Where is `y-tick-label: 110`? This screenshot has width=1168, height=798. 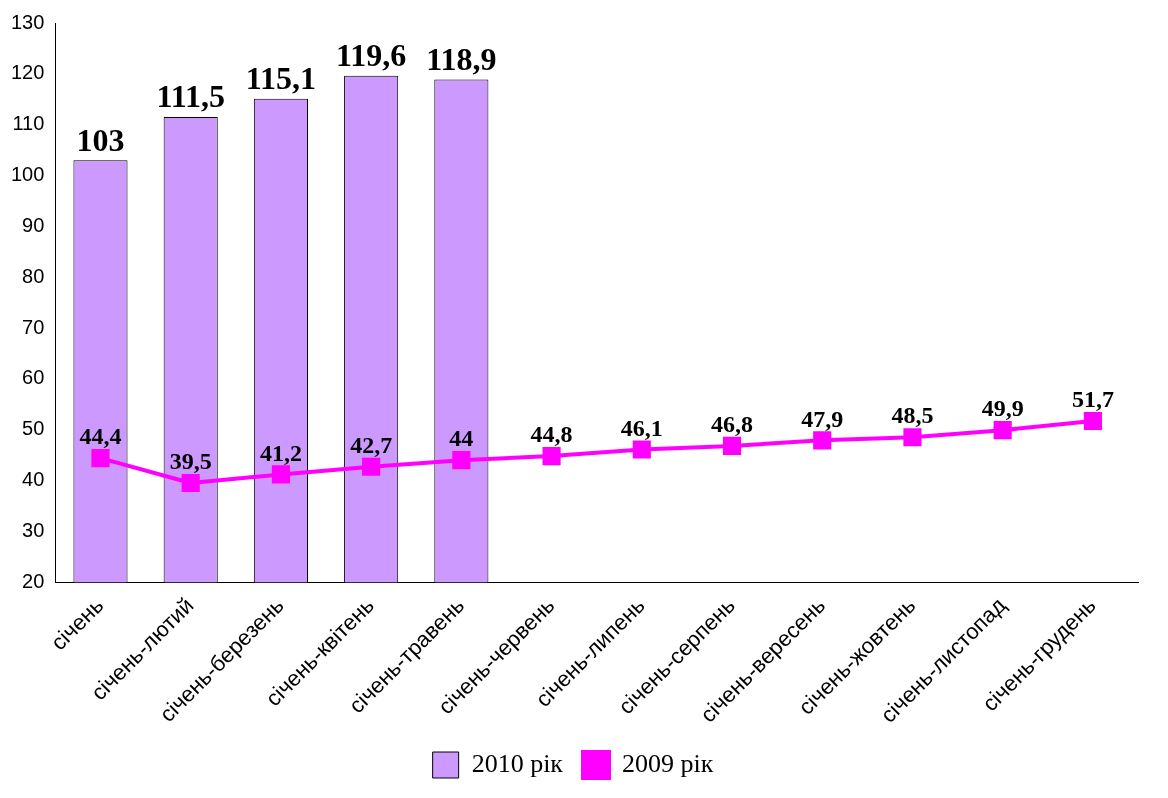 y-tick-label: 110 is located at coordinates (28, 123).